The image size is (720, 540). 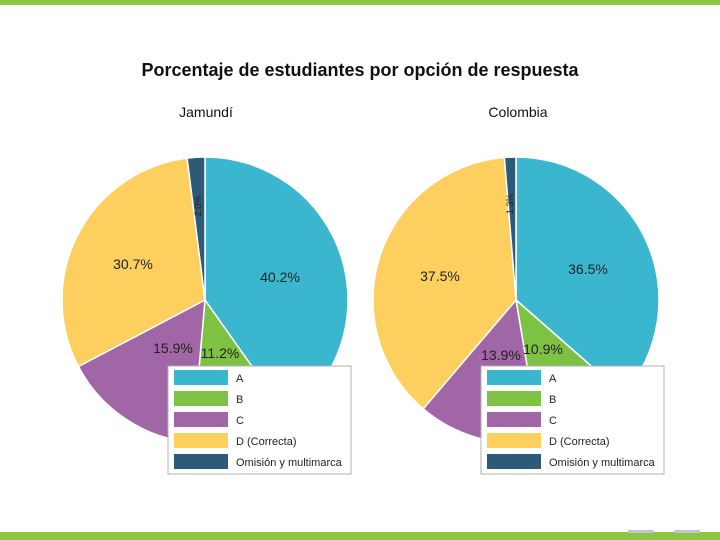 What do you see at coordinates (220, 353) in the screenshot?
I see `data-label-b: 11.2%` at bounding box center [220, 353].